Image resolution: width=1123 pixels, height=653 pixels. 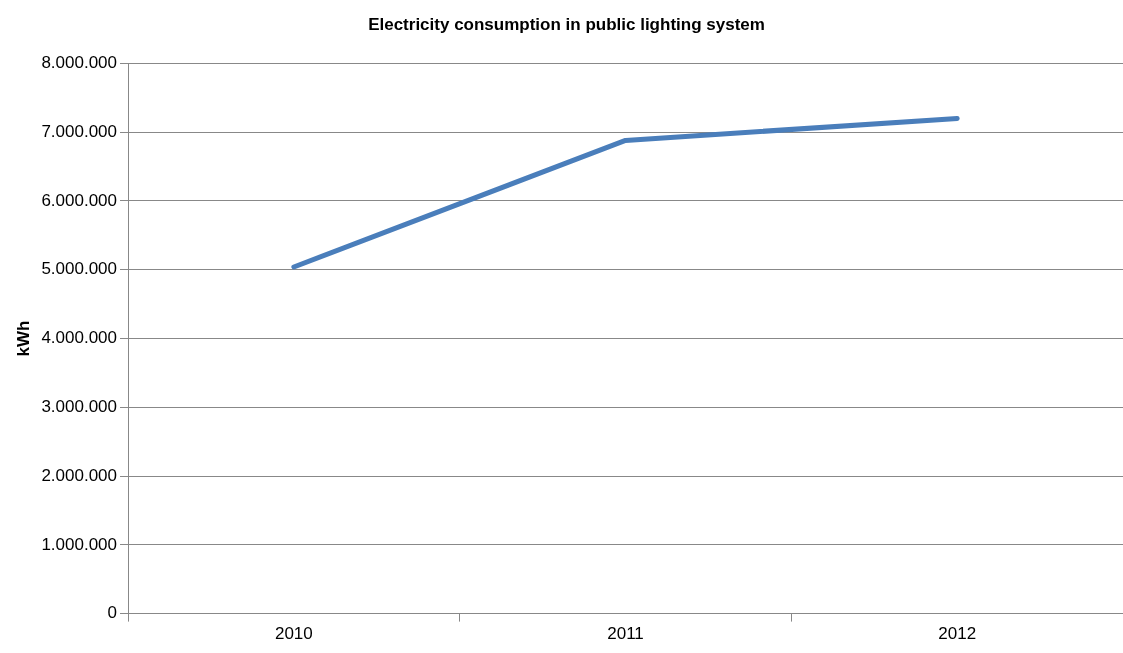 What do you see at coordinates (625, 634) in the screenshot?
I see `x-tick-label: 2011` at bounding box center [625, 634].